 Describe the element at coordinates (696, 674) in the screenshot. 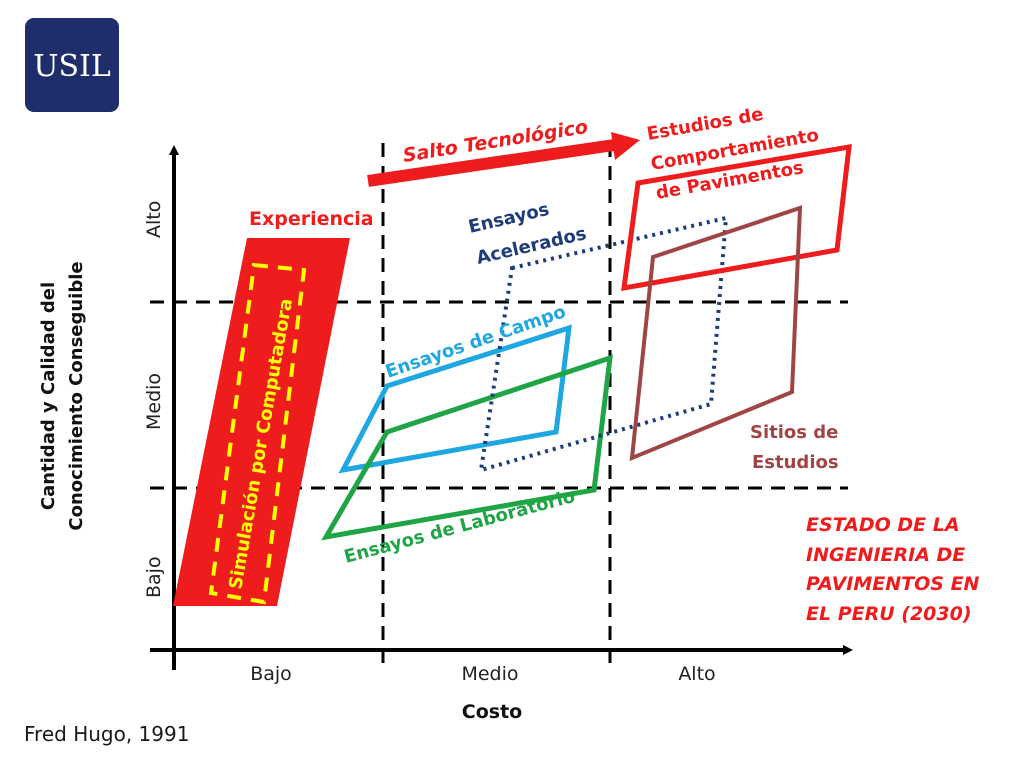

I see `x-level-alto: Alto` at that location.